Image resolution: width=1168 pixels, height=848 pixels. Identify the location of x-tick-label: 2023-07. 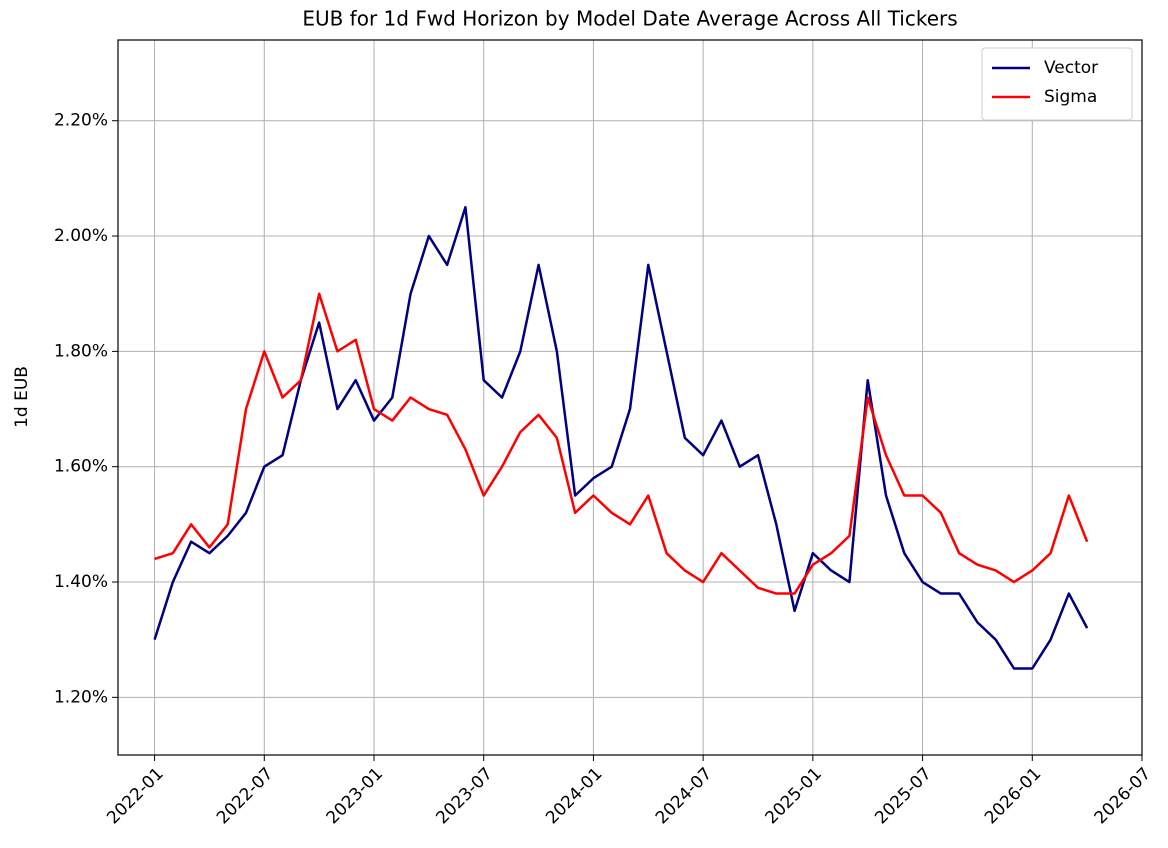
(464, 796).